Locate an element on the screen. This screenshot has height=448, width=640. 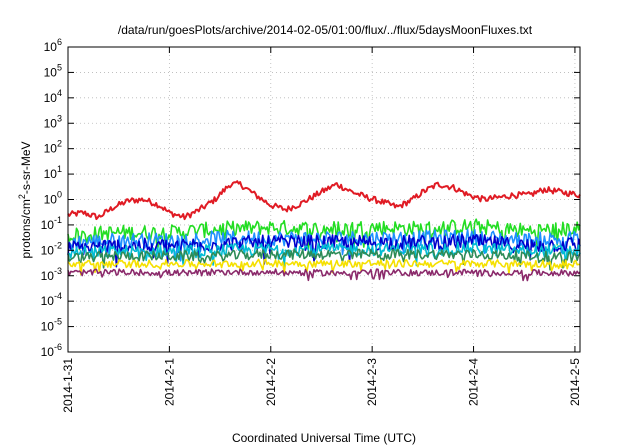
y-tick-label: 10³ is located at coordinates (53, 121).